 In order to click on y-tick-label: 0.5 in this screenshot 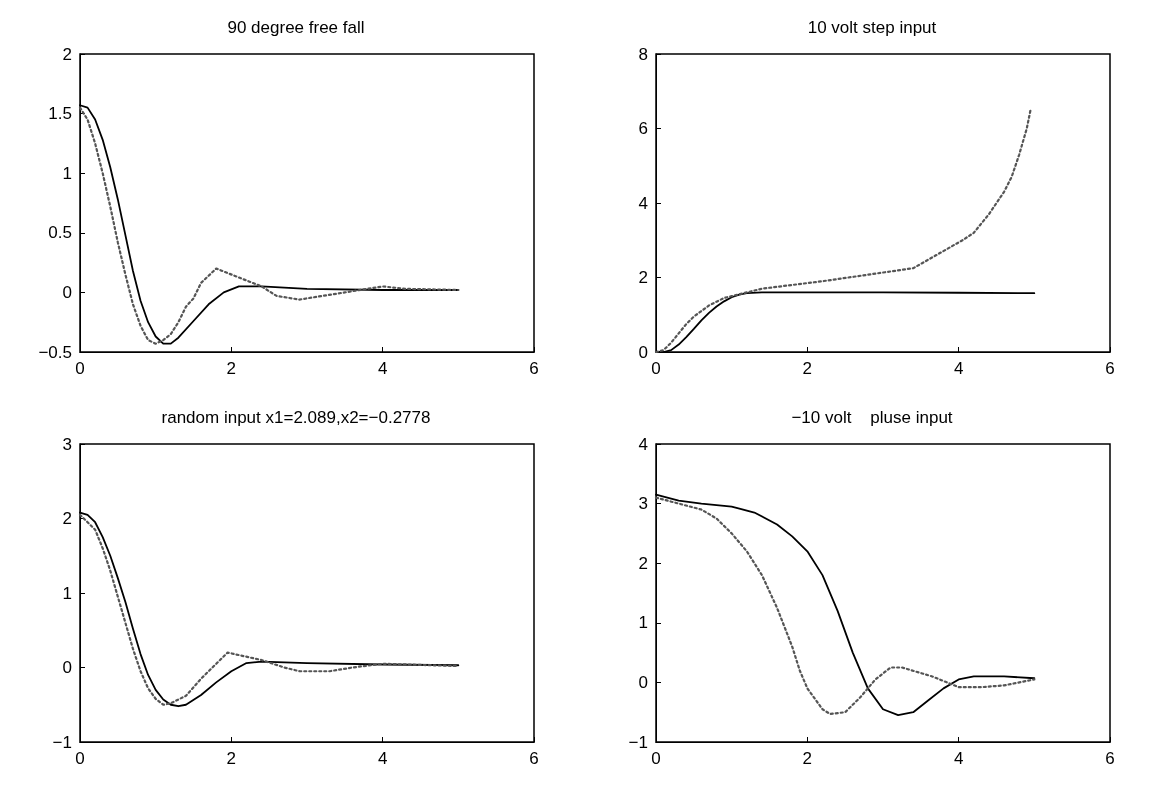, I will do `click(60, 233)`.